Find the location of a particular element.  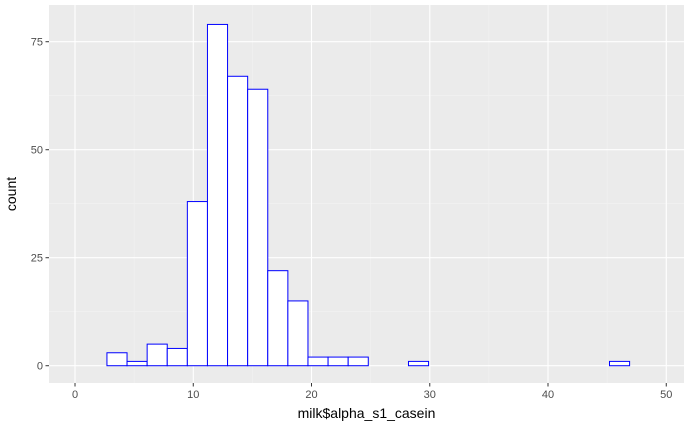

x-tick-label: 50 is located at coordinates (666, 395).